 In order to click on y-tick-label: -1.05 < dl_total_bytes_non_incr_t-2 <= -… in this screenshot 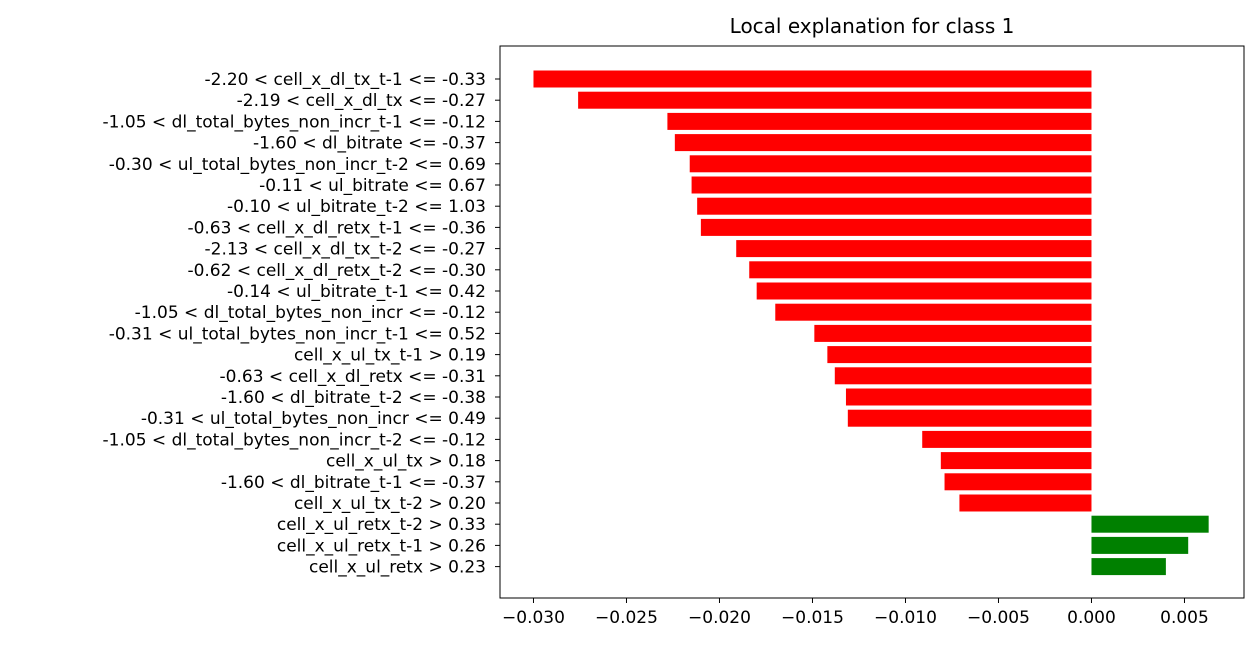, I will do `click(294, 440)`.